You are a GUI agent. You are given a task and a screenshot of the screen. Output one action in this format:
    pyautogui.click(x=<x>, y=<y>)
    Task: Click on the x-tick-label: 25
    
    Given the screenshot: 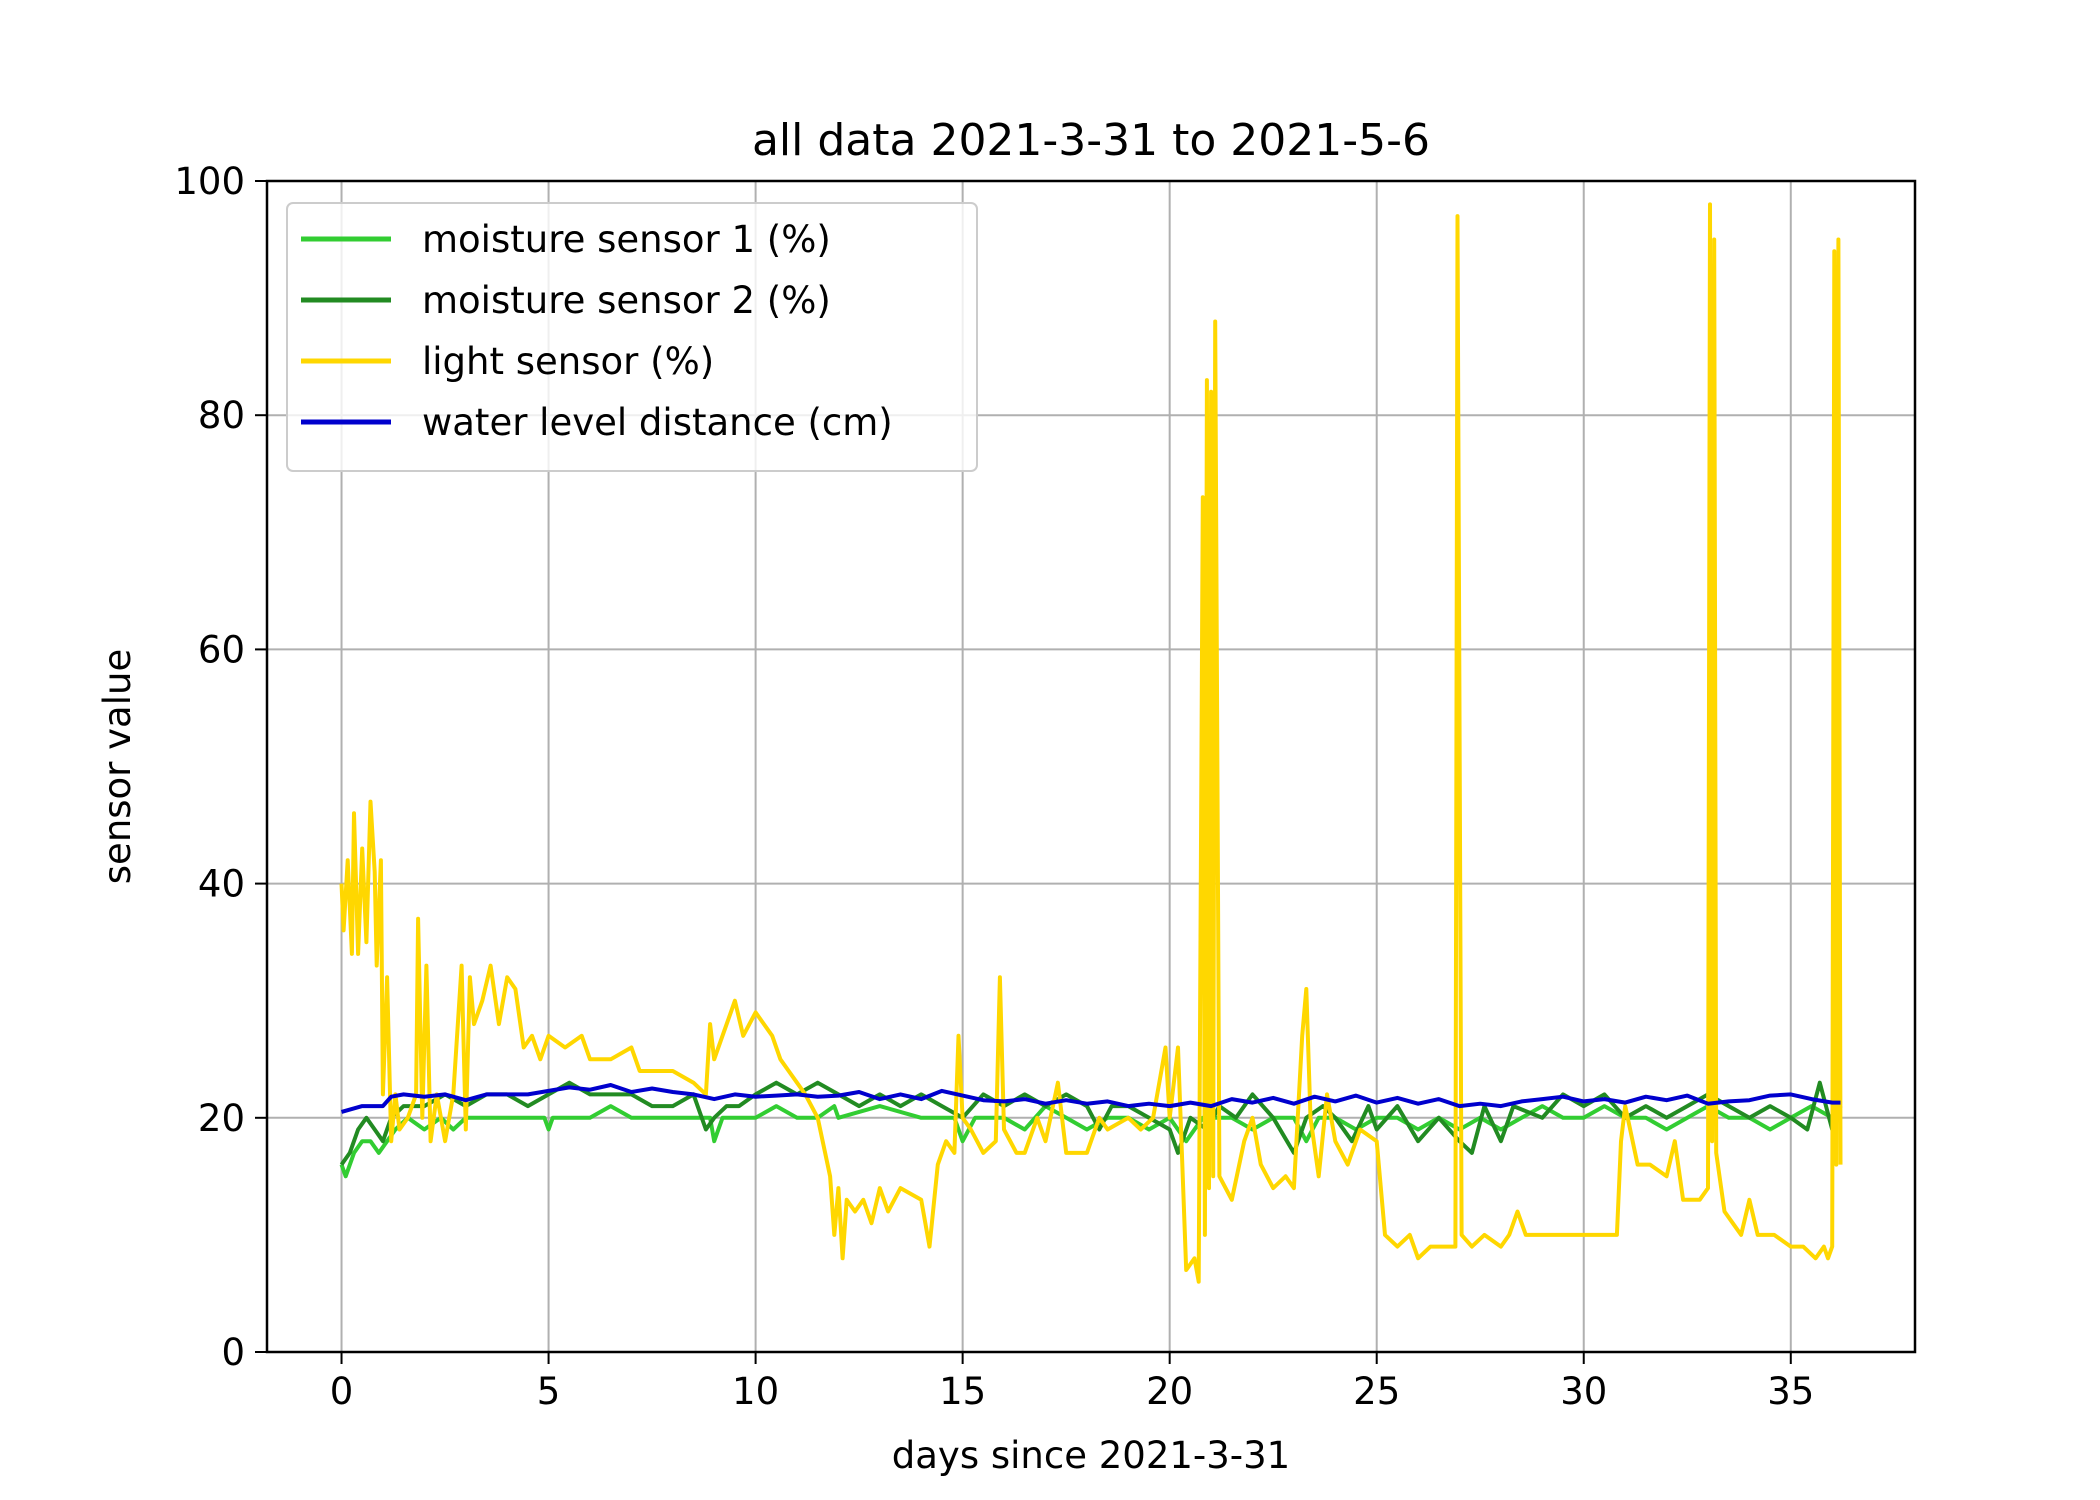 What is the action you would take?
    pyautogui.click(x=1376, y=1391)
    